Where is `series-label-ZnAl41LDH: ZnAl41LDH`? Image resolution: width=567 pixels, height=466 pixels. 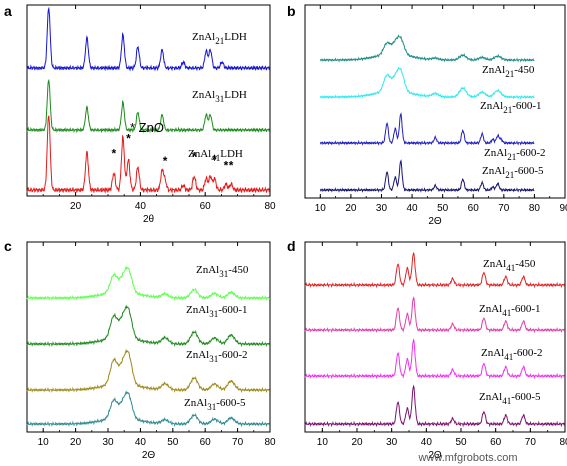
series-label-ZnAl41LDH: ZnAl41LDH is located at coordinates (215, 155).